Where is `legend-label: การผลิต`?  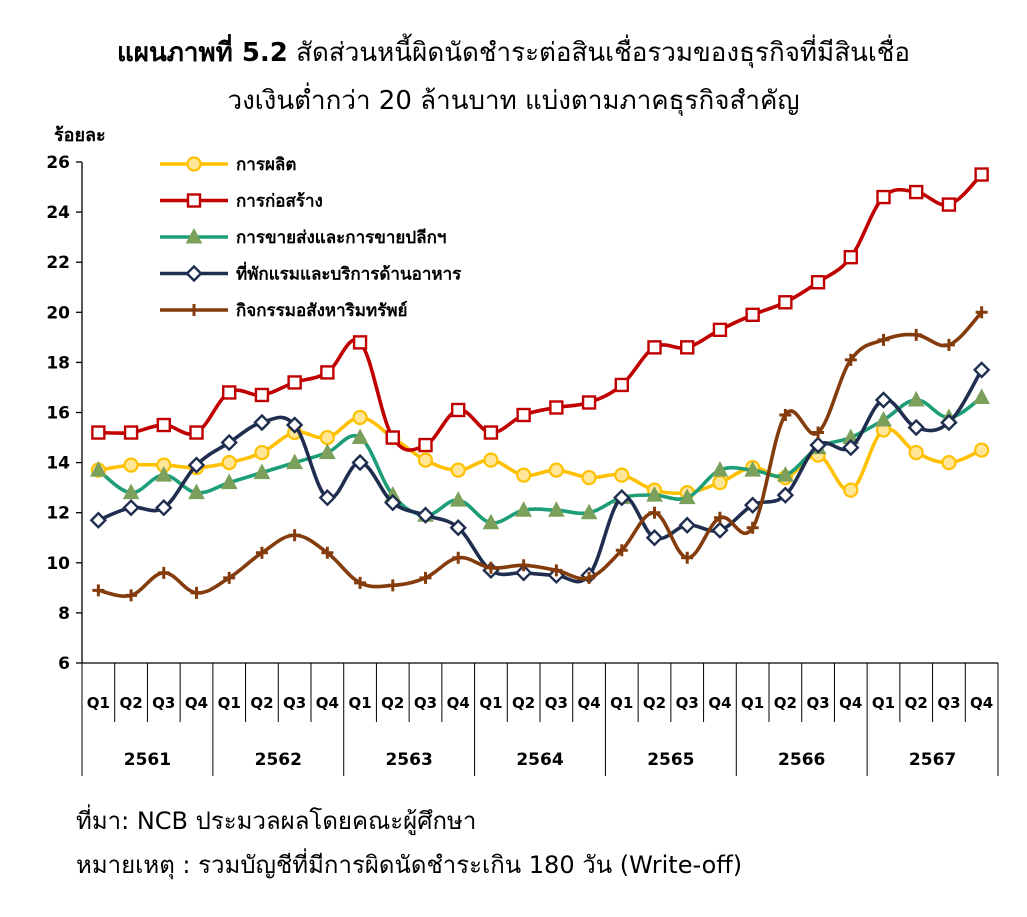 legend-label: การผลิต is located at coordinates (266, 165).